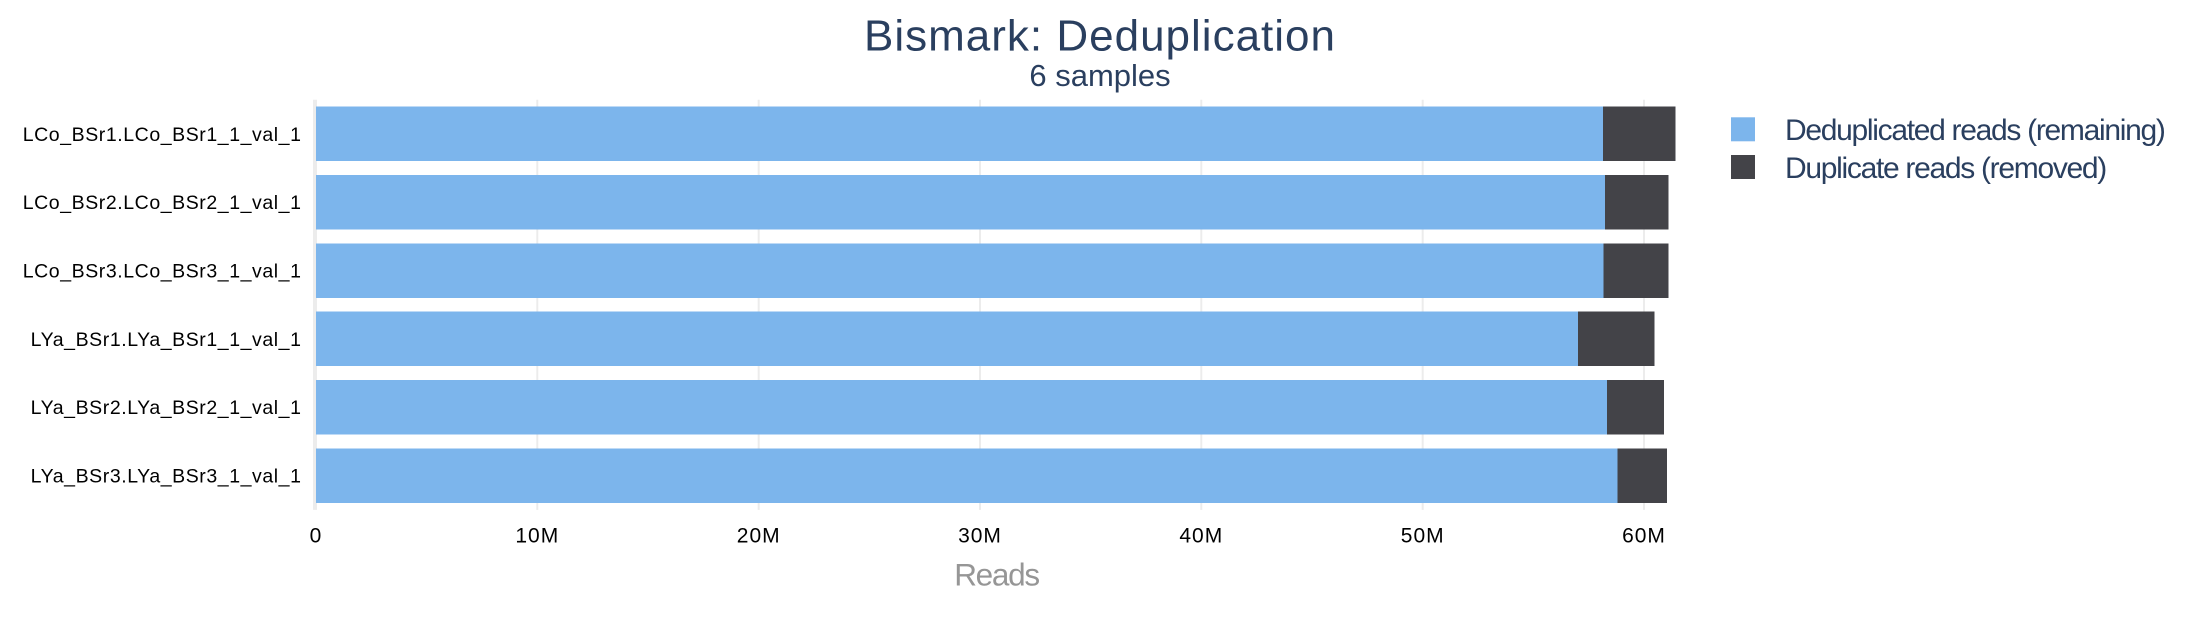 The image size is (2200, 640). What do you see at coordinates (1100, 35) in the screenshot?
I see `svg-text: Bismark: Deduplication` at bounding box center [1100, 35].